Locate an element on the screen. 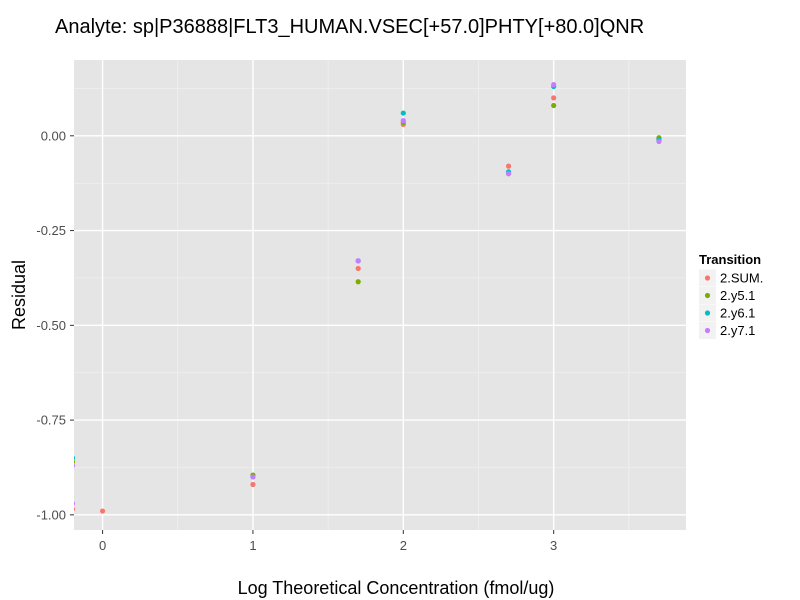 The width and height of the screenshot is (800, 600). x-tick-label: 1 is located at coordinates (252, 545).